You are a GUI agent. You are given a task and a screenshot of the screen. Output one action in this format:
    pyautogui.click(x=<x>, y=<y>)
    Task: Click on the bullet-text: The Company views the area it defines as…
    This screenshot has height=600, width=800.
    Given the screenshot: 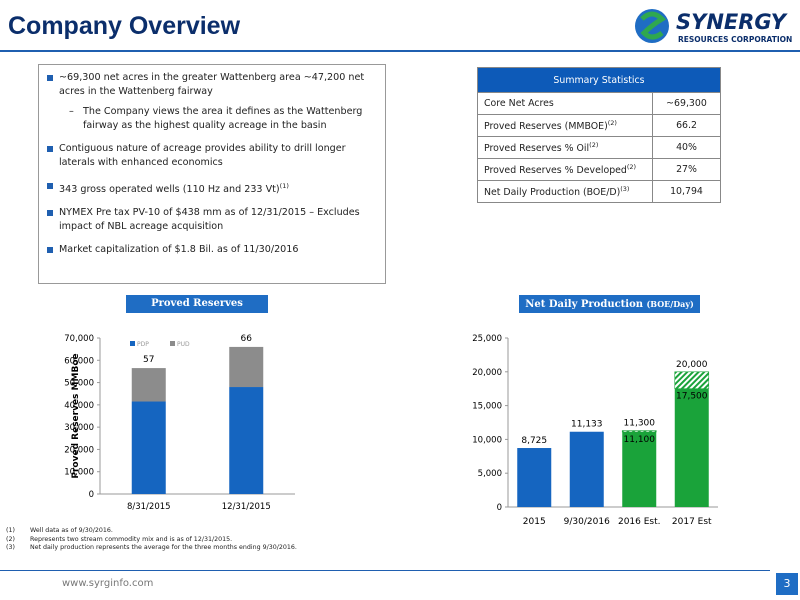 What is the action you would take?
    pyautogui.click(x=223, y=118)
    